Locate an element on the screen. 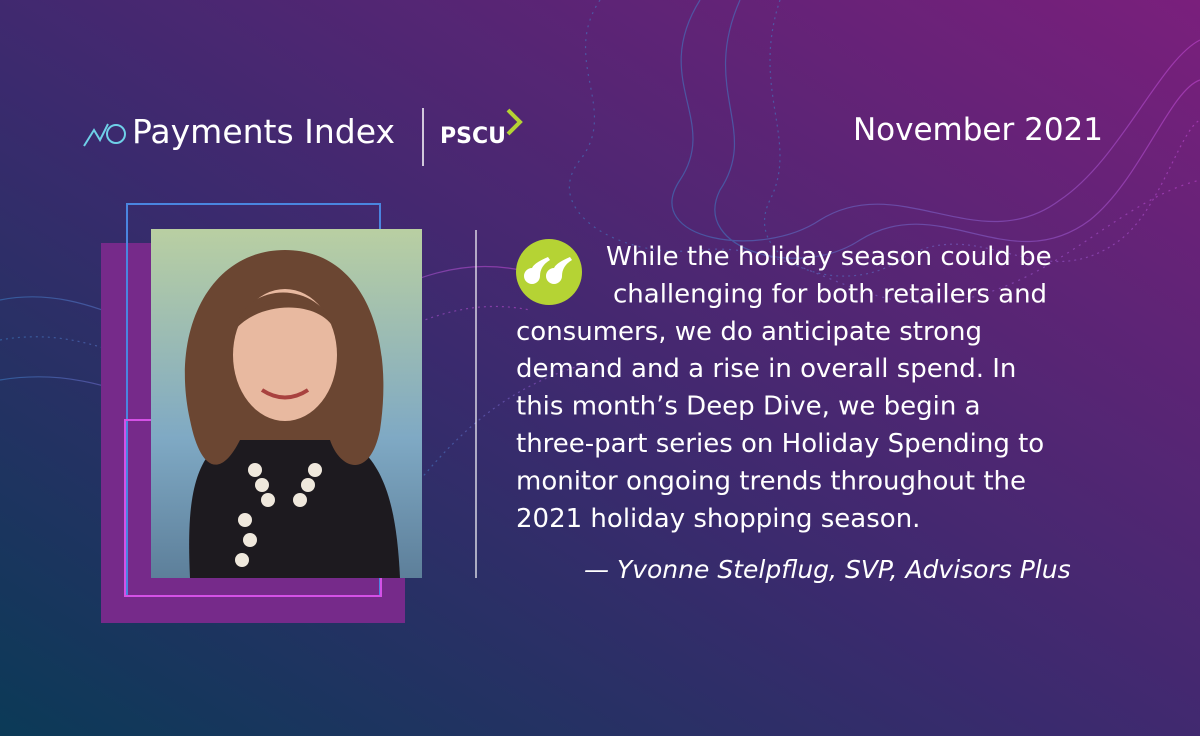 This screenshot has width=1200, height=736. logo: PSCU is located at coordinates (473, 136).